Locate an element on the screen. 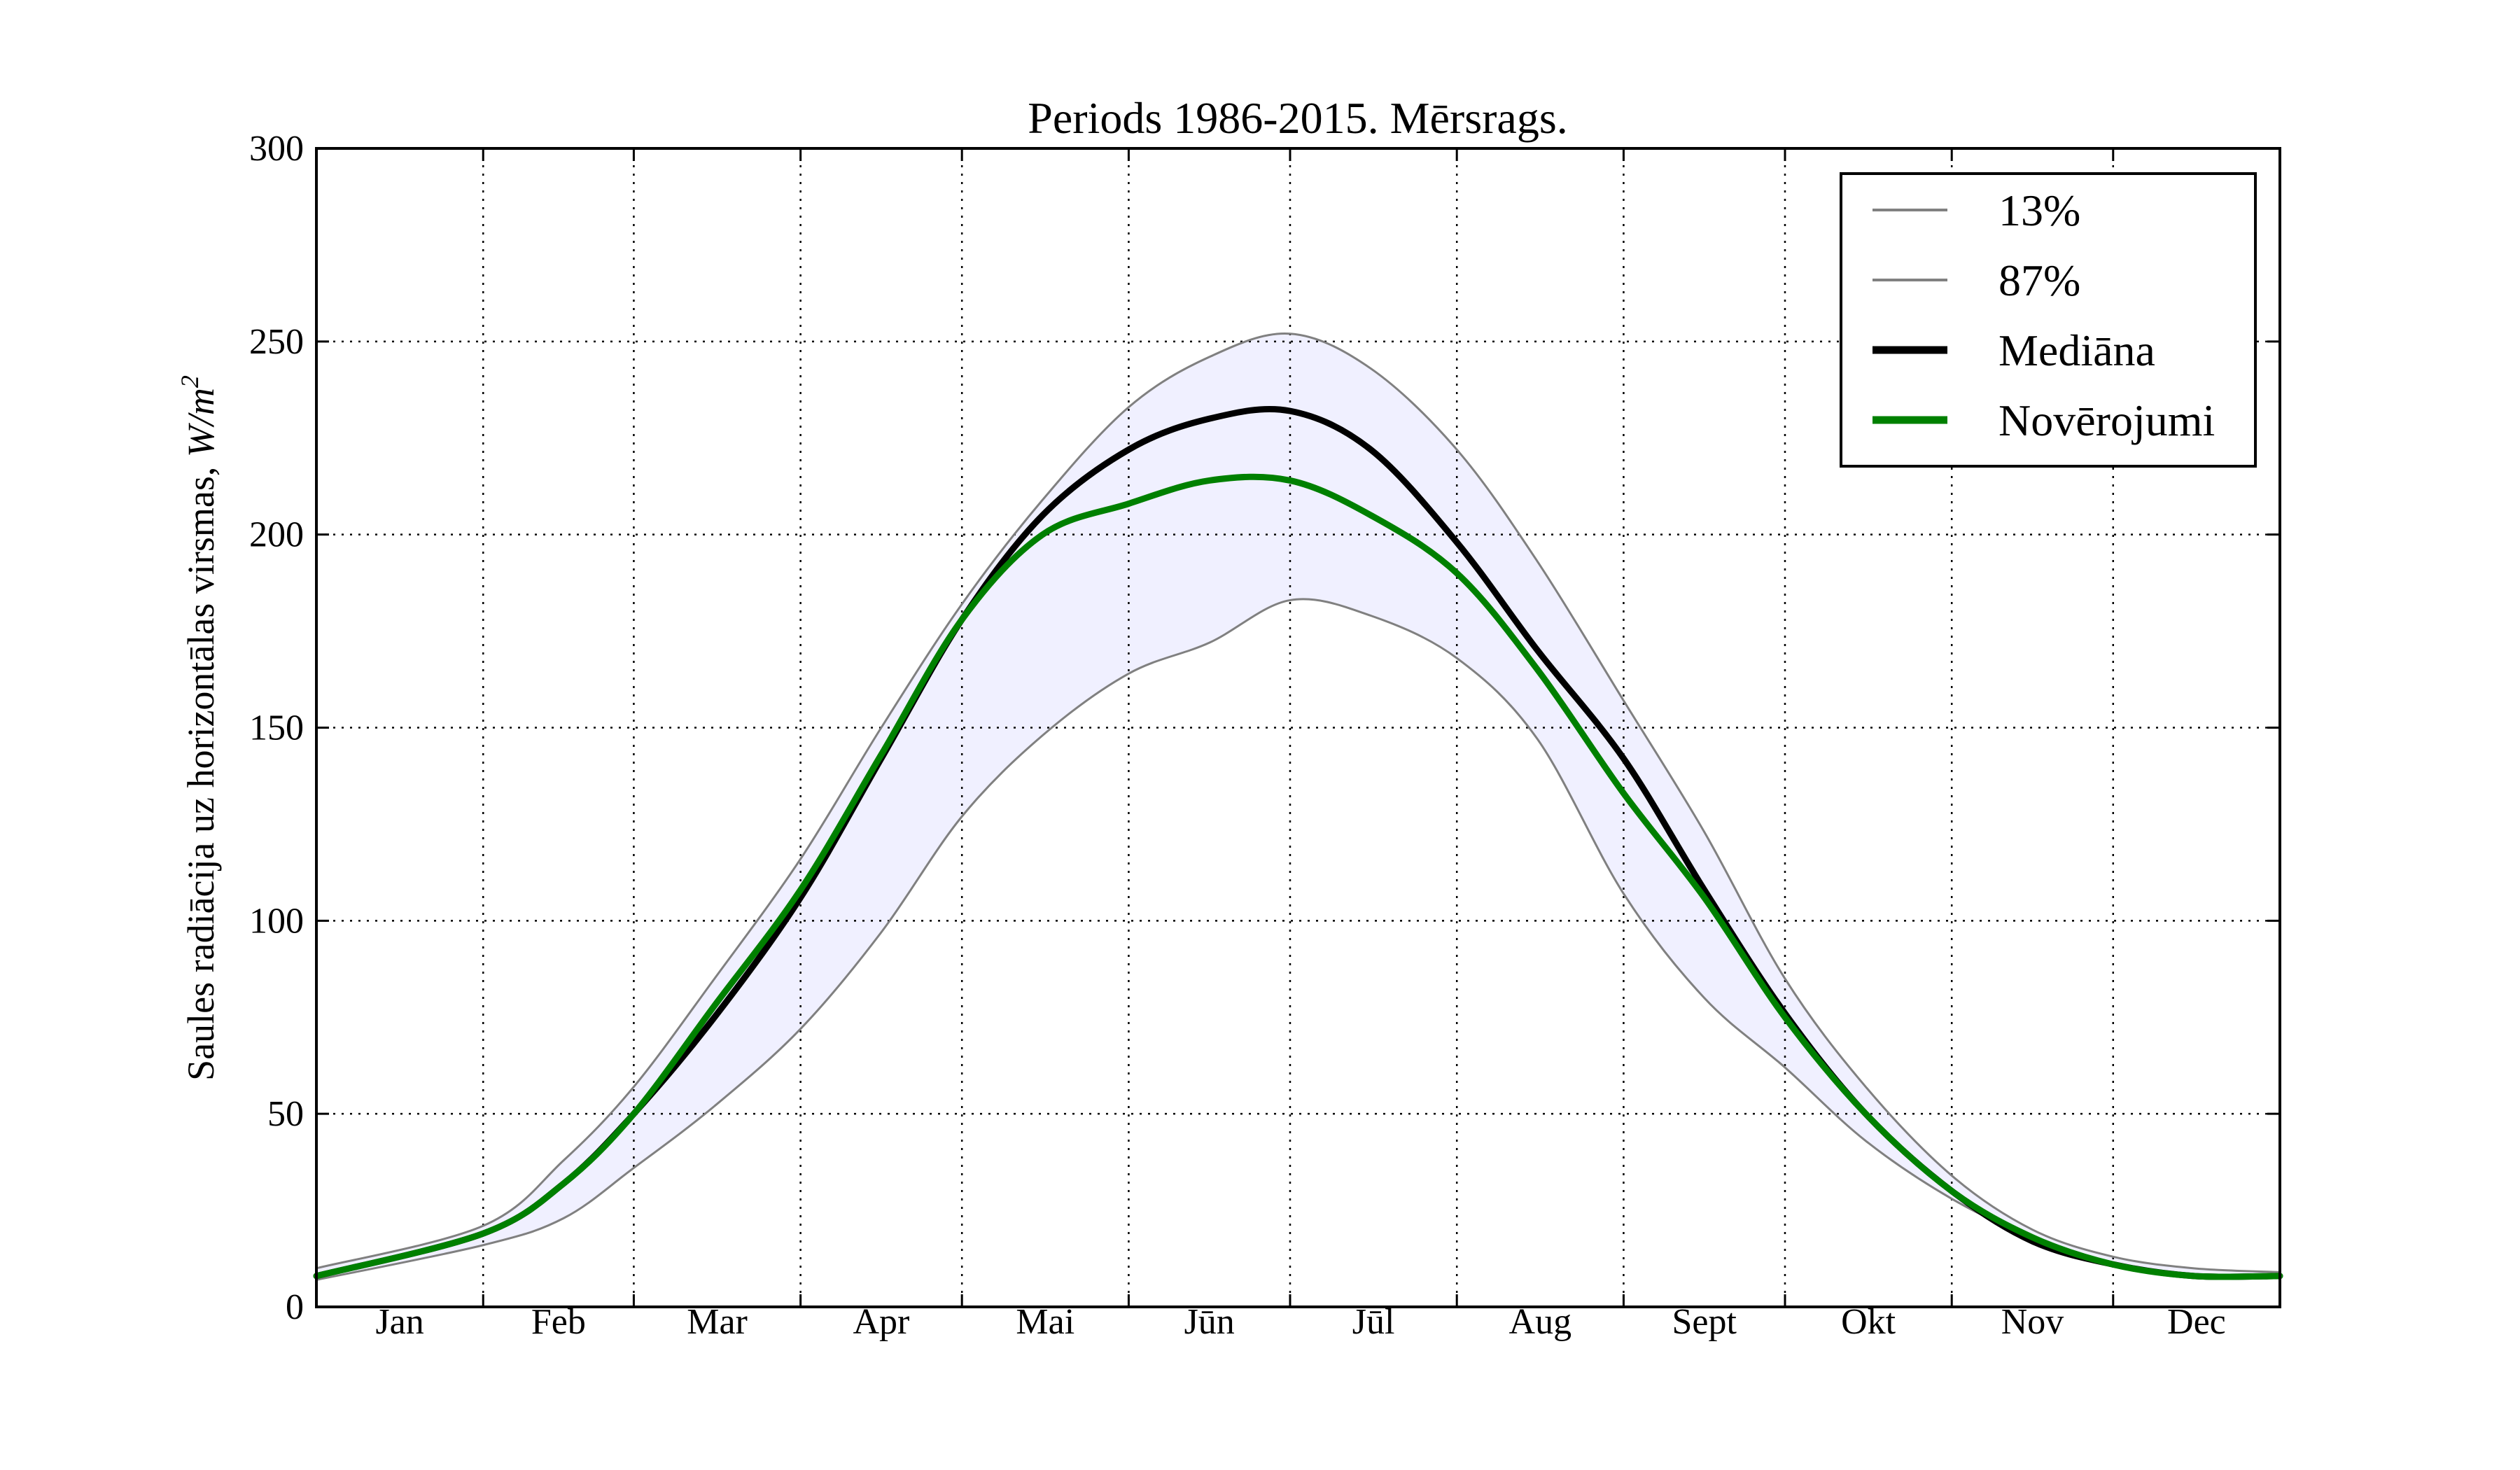  x-tick-label: Dec is located at coordinates (2196, 1322).